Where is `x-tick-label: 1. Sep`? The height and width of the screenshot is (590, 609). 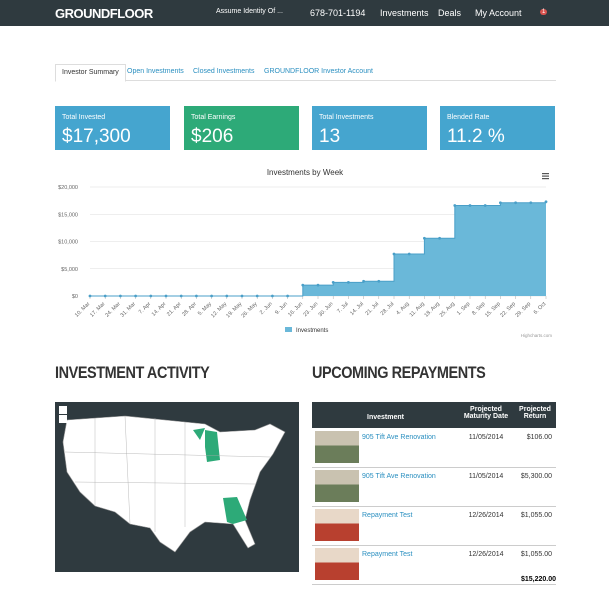 x-tick-label: 1. Sep is located at coordinates (463, 308).